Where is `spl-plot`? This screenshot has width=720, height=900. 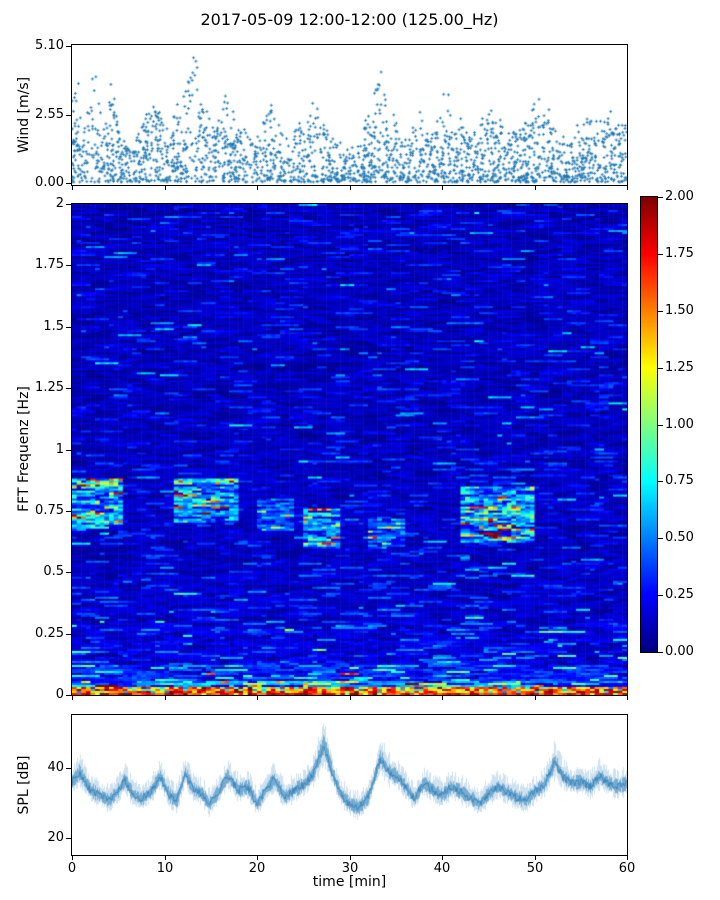
spl-plot is located at coordinates (349, 785).